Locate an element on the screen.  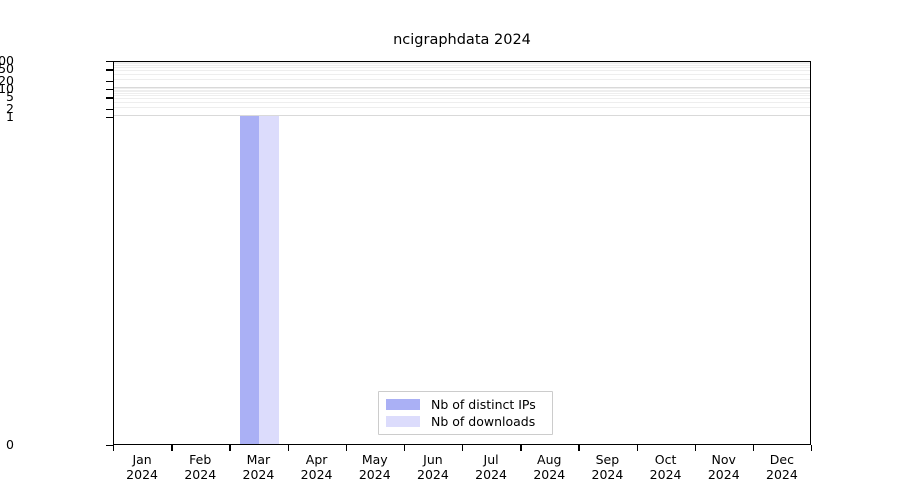
x-tick-label: Feb 2024 is located at coordinates (200, 467).